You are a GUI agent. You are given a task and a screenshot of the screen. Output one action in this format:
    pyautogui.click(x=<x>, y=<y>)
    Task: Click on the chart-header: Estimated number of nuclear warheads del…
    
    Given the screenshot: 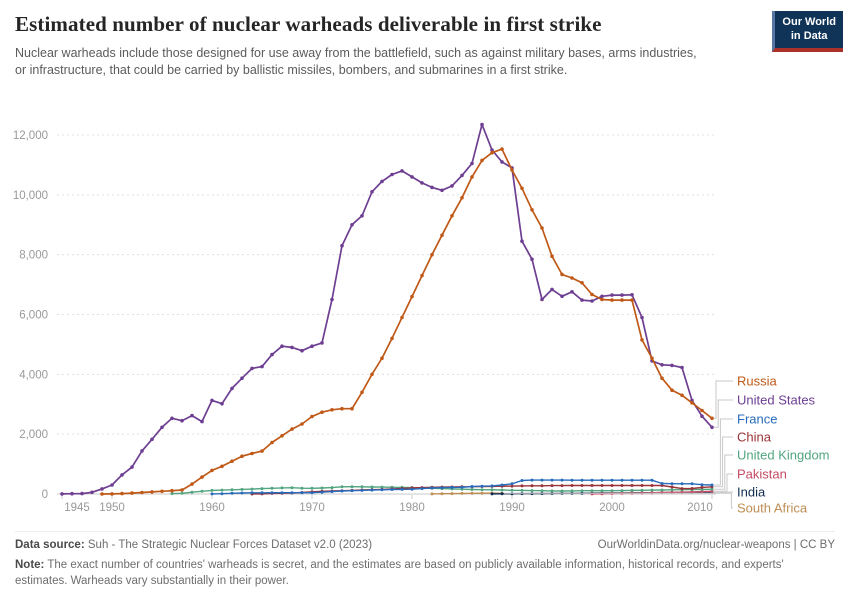 What is the action you would take?
    pyautogui.click(x=425, y=40)
    